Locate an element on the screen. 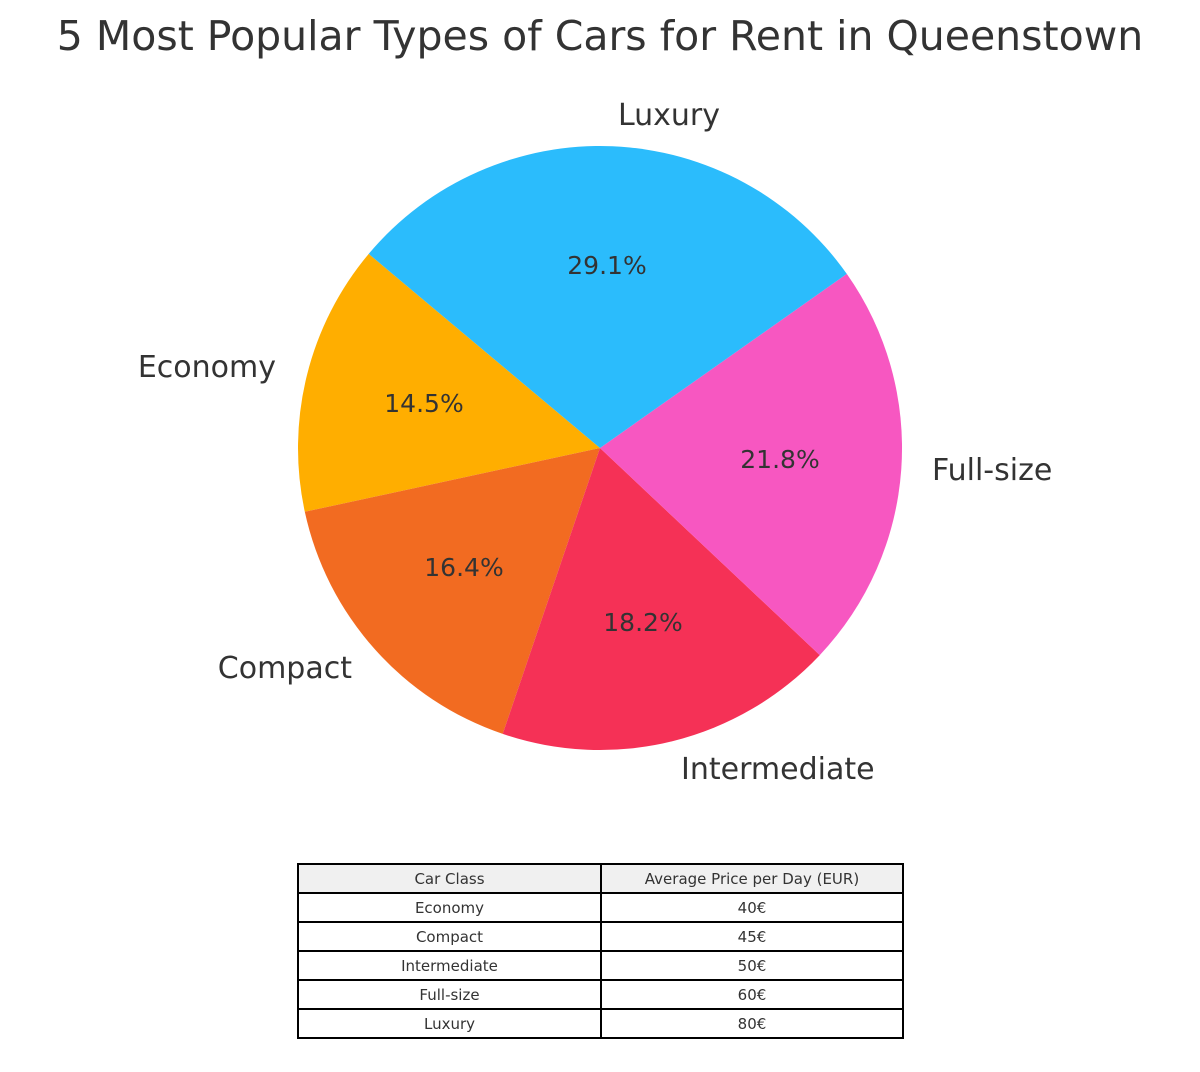  table-row: Luxury 80€ is located at coordinates (600, 1023).